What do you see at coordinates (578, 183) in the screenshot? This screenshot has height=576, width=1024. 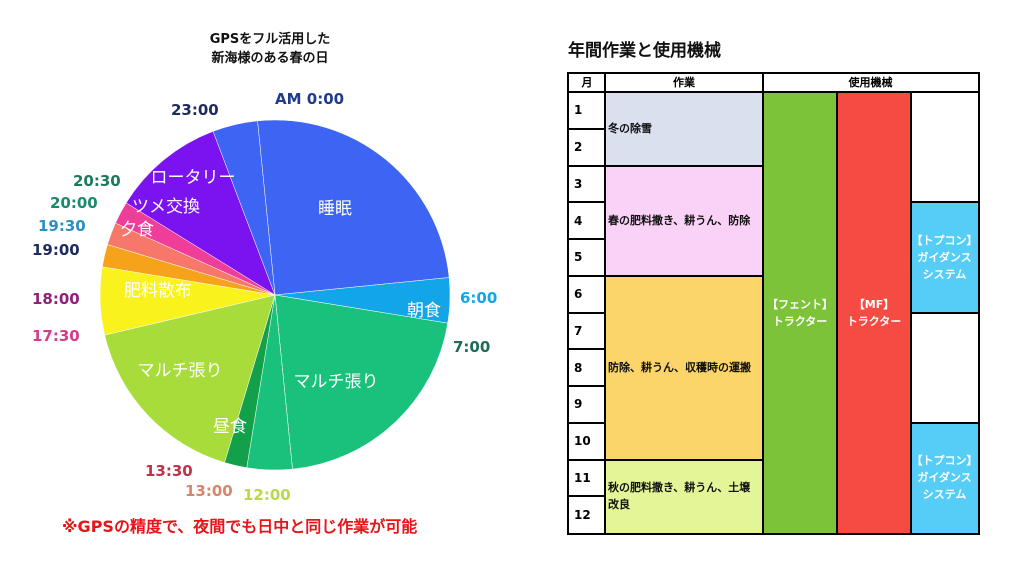 I see `month-label: 3` at bounding box center [578, 183].